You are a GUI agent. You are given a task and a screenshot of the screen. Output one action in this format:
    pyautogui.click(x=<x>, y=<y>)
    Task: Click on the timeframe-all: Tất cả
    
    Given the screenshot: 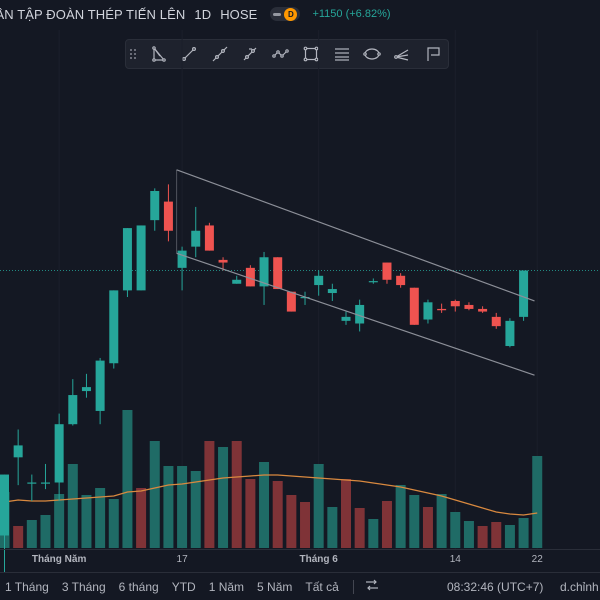 What is the action you would take?
    pyautogui.click(x=321, y=587)
    